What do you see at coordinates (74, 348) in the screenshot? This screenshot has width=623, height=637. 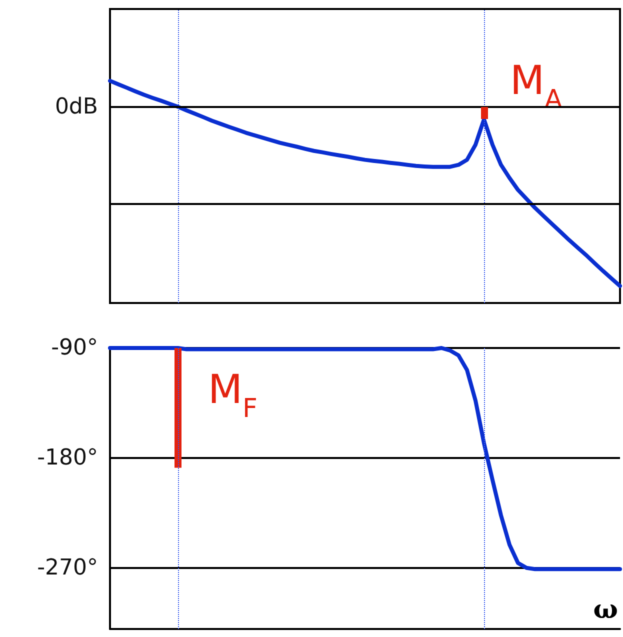 I see `y-tick-label: -90°` at bounding box center [74, 348].